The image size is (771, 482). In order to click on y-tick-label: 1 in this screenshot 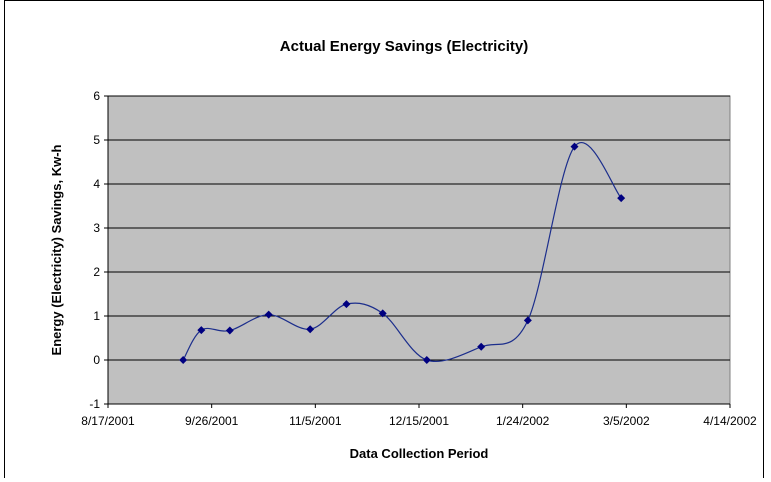, I will do `click(96, 316)`.